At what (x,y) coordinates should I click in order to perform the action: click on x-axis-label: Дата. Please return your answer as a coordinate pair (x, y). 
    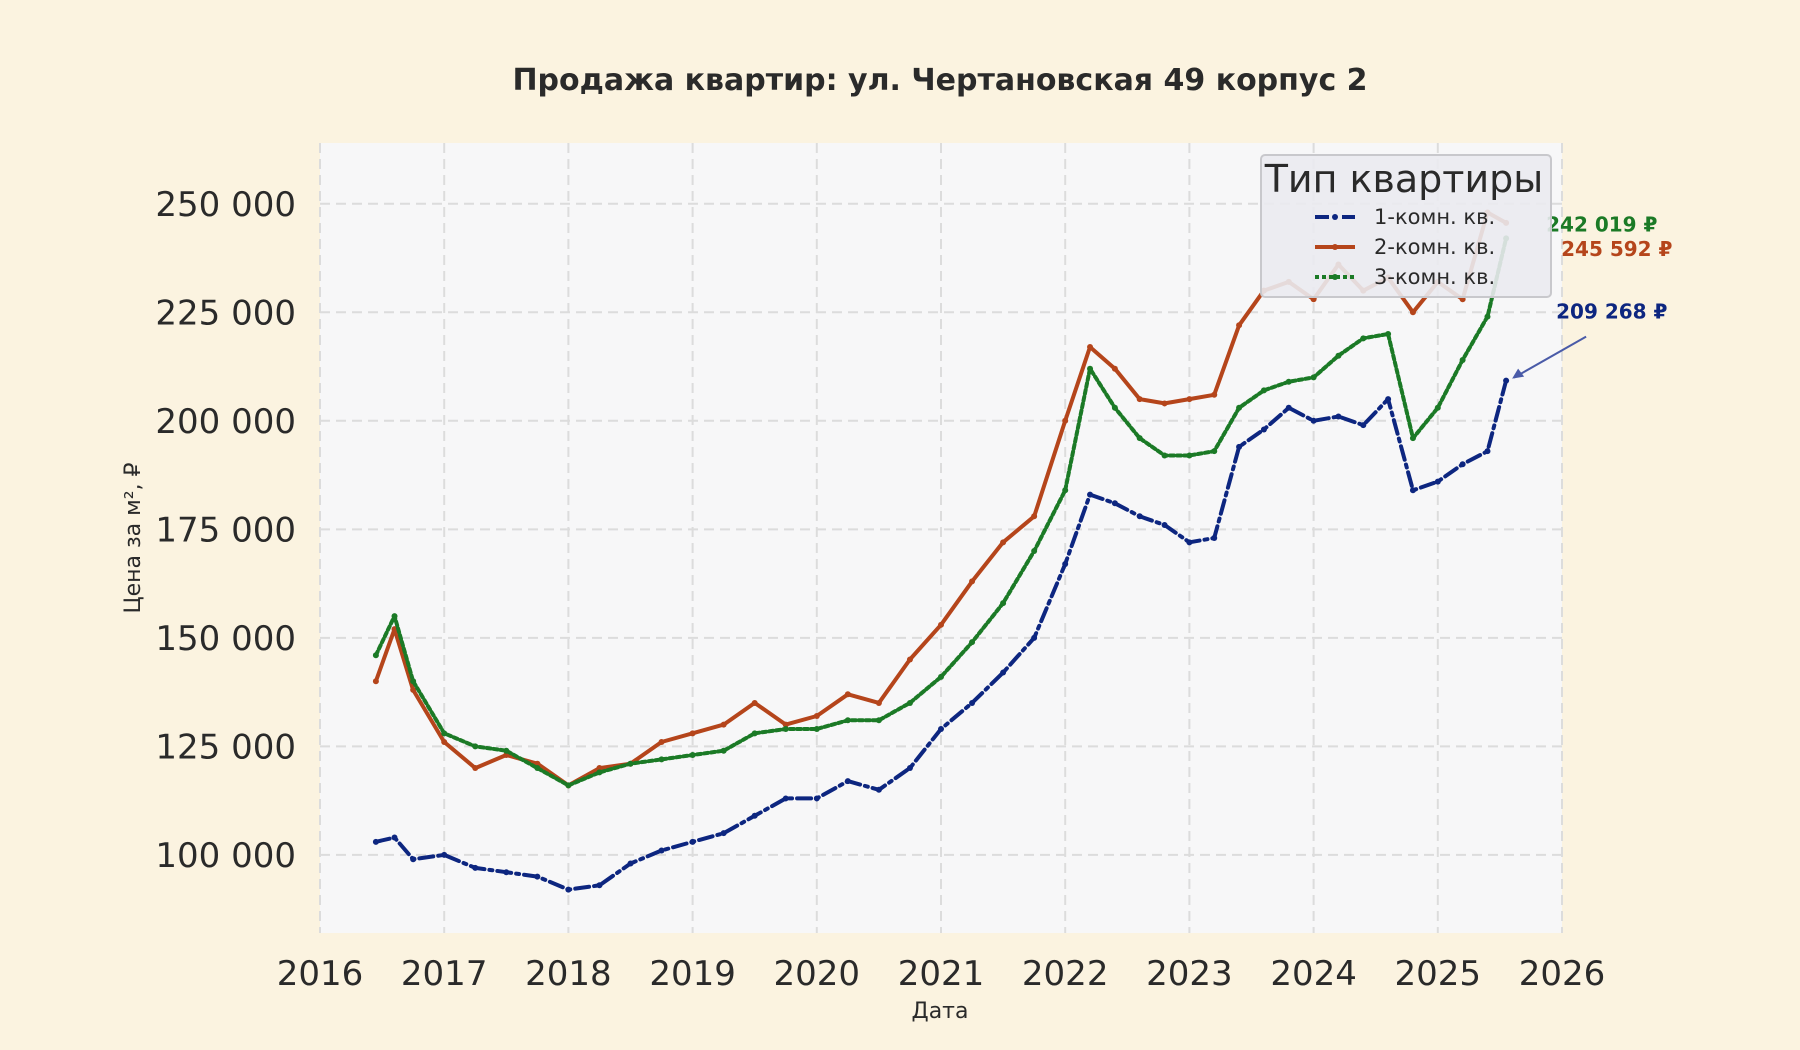
    Looking at the image, I should click on (940, 1011).